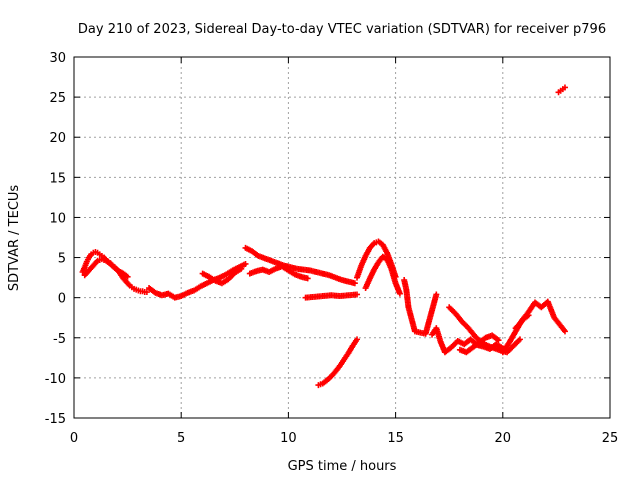 The image size is (640, 480). Describe the element at coordinates (57, 218) in the screenshot. I see `y-tick-label: 10` at that location.